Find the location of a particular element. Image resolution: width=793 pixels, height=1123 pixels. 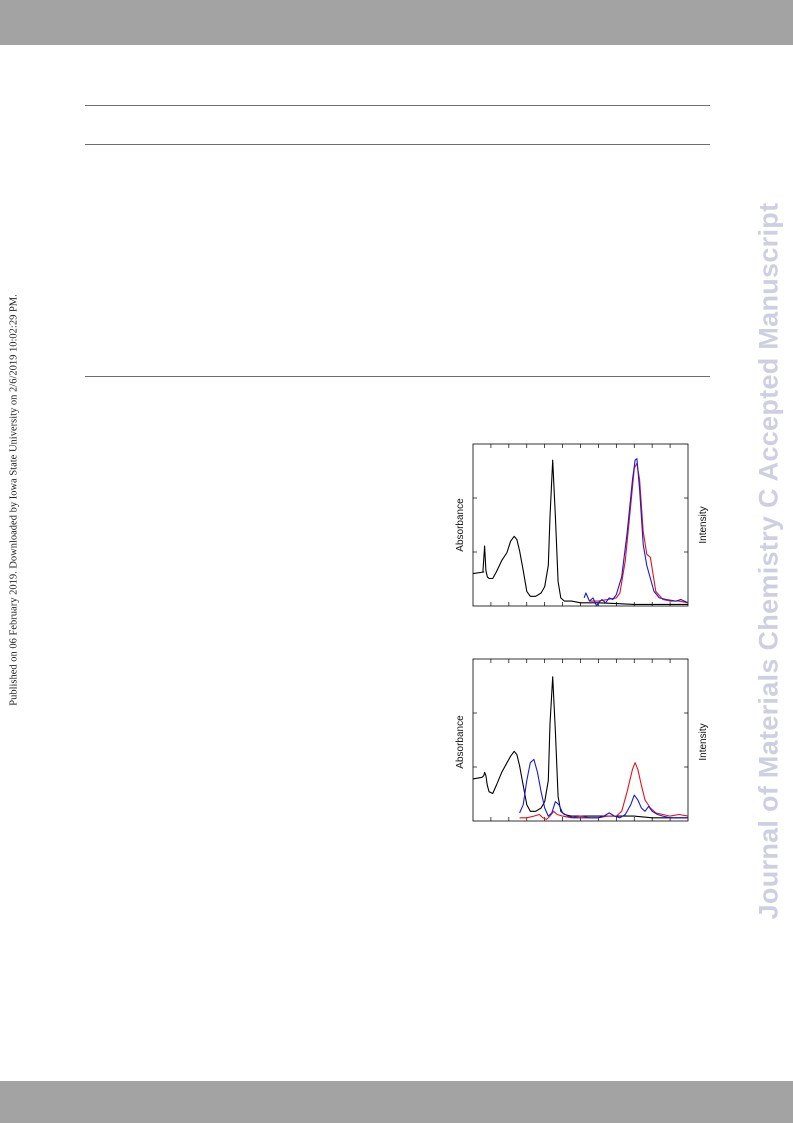

table-bottom-rule is located at coordinates (397, 376).